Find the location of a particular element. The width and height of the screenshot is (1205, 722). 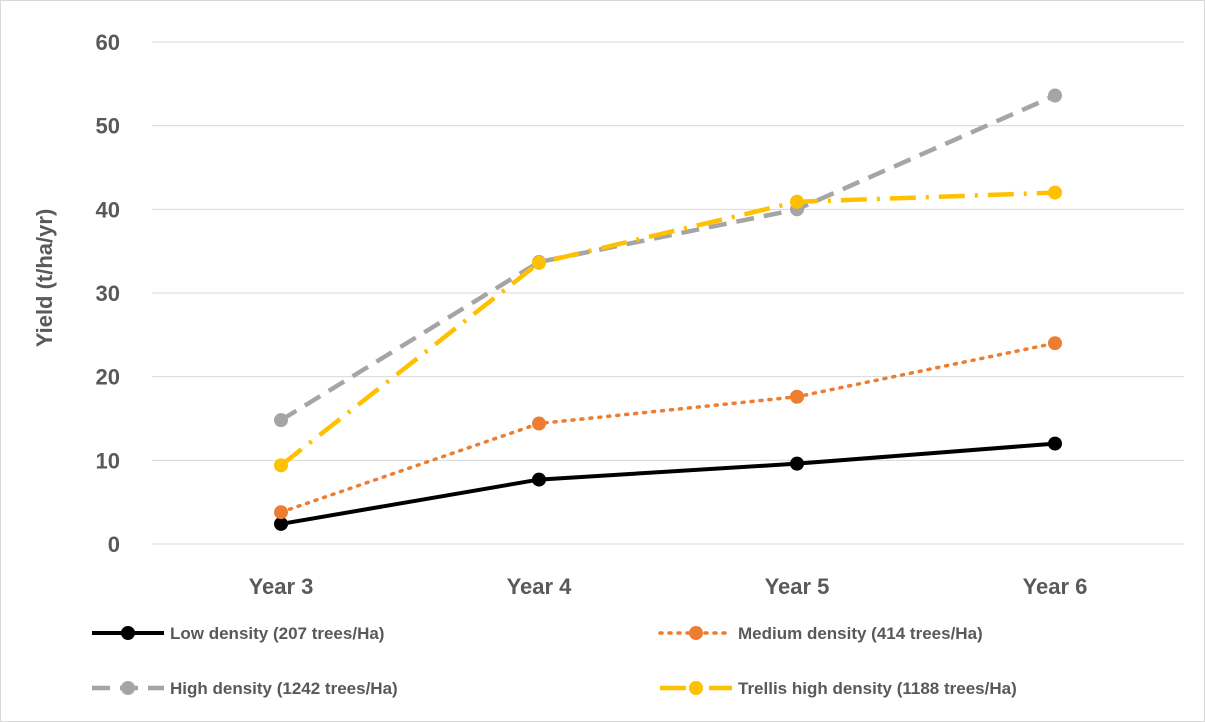

x-tick-label: Year 6 is located at coordinates (1055, 586).